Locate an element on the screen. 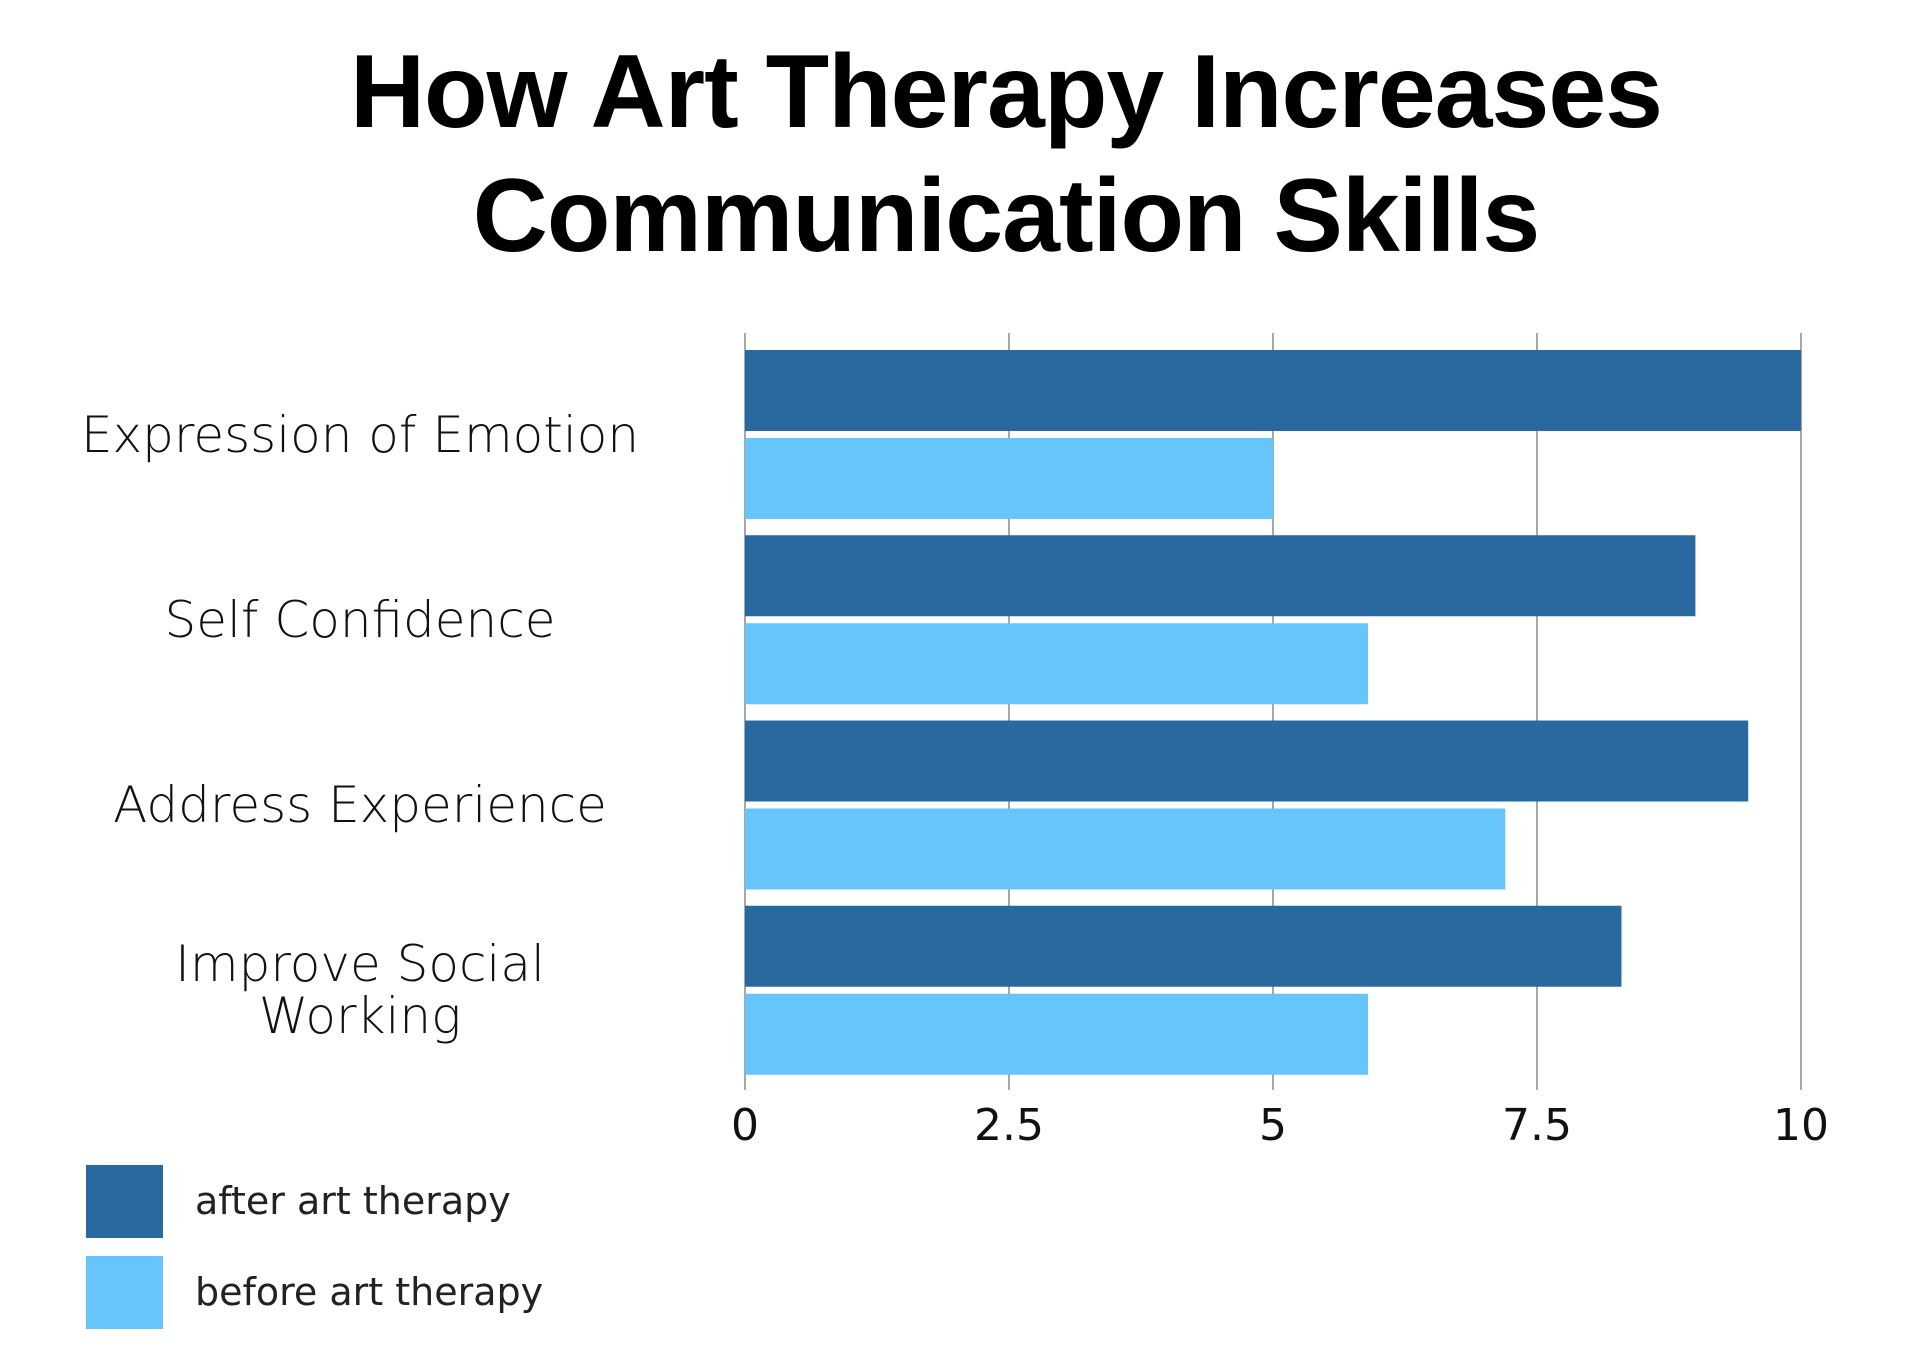  legend-label: before art therapy is located at coordinates (369, 1292).